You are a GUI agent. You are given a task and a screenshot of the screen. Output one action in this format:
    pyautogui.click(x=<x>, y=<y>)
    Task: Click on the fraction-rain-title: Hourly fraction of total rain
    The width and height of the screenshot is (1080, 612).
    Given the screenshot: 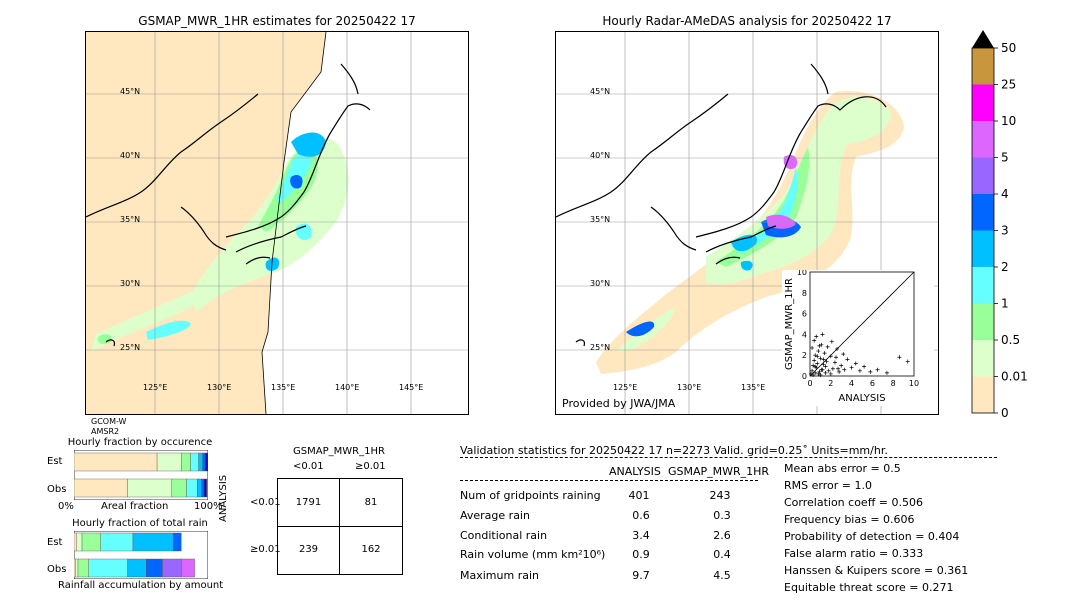 What is the action you would take?
    pyautogui.click(x=140, y=523)
    